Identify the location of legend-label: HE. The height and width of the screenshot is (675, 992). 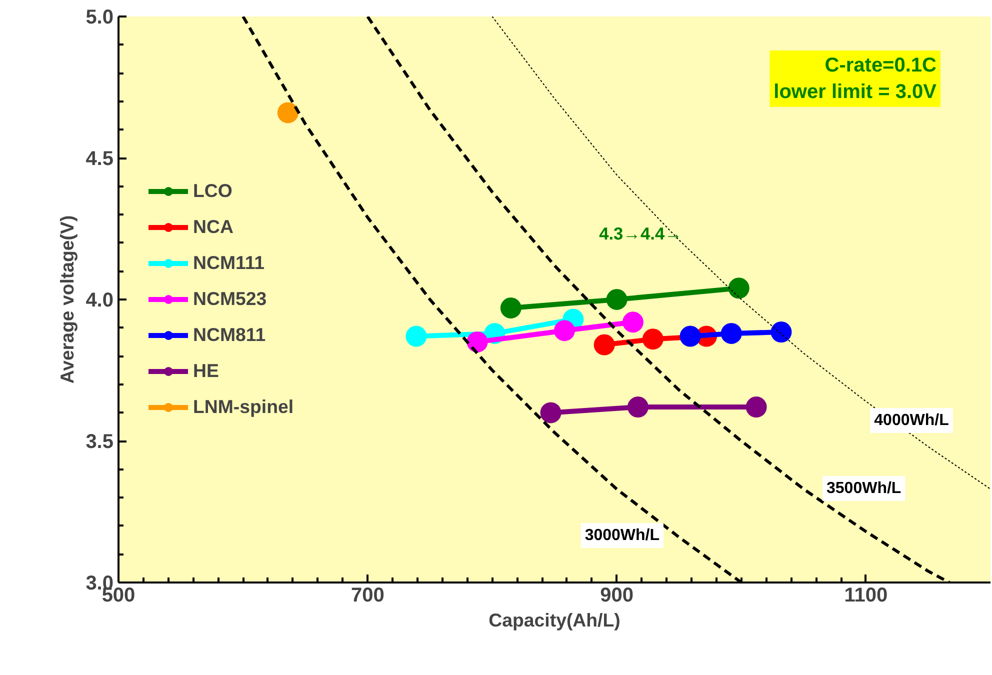
(206, 371).